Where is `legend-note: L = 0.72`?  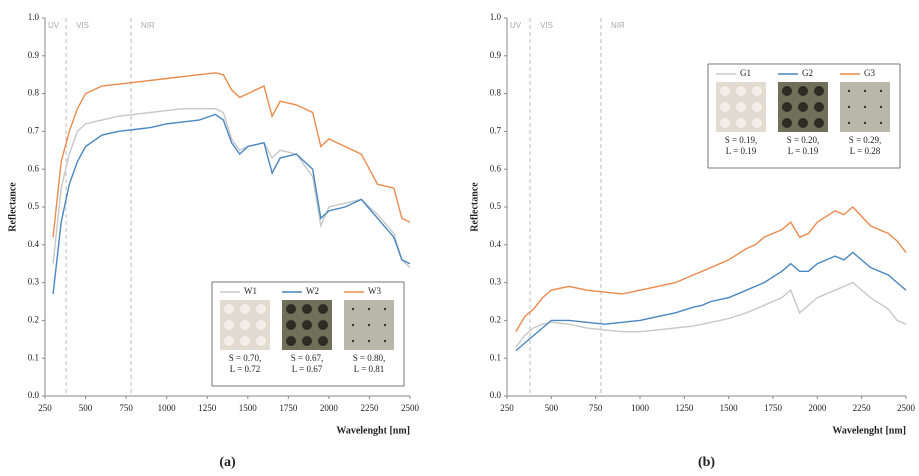 legend-note: L = 0.72 is located at coordinates (245, 369).